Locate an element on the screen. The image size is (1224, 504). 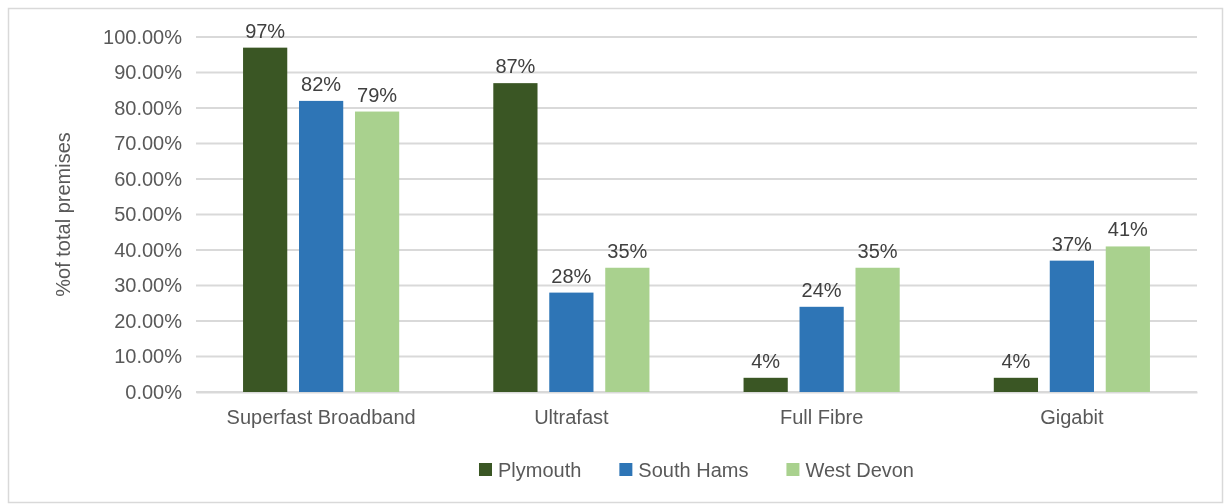
data-label: 97% is located at coordinates (265, 30).